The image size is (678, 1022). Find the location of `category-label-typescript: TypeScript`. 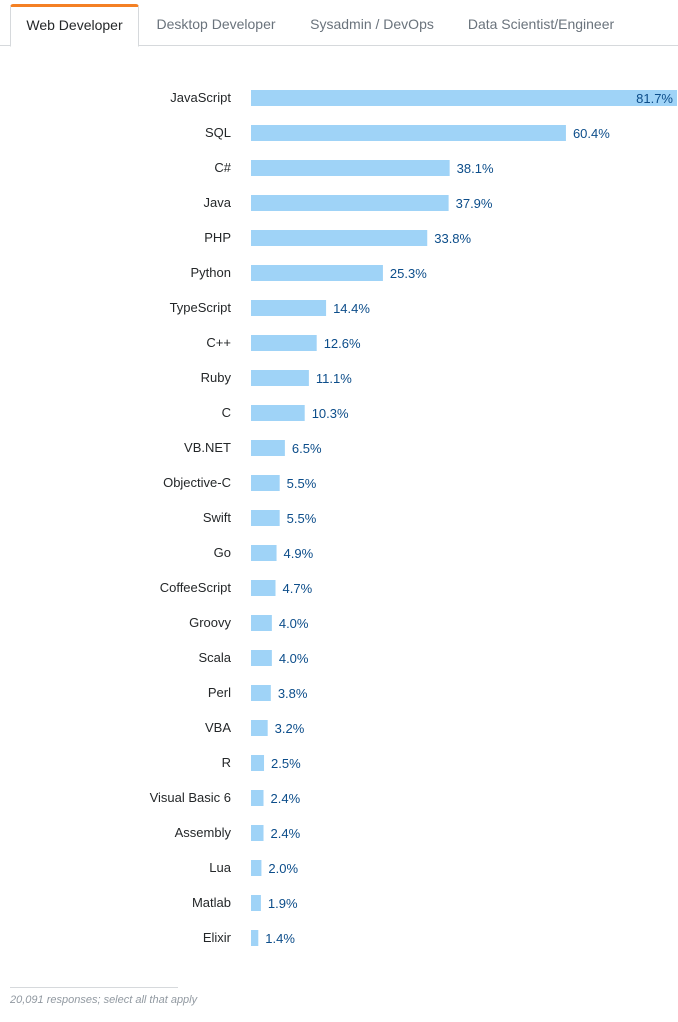

category-label-typescript: TypeScript is located at coordinates (201, 307).